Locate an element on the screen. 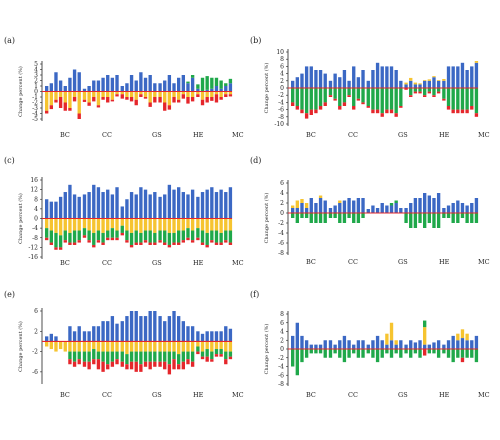 The width and height of the screenshot is (500, 440). y-tick-label: 2 is located at coordinates (282, 340).